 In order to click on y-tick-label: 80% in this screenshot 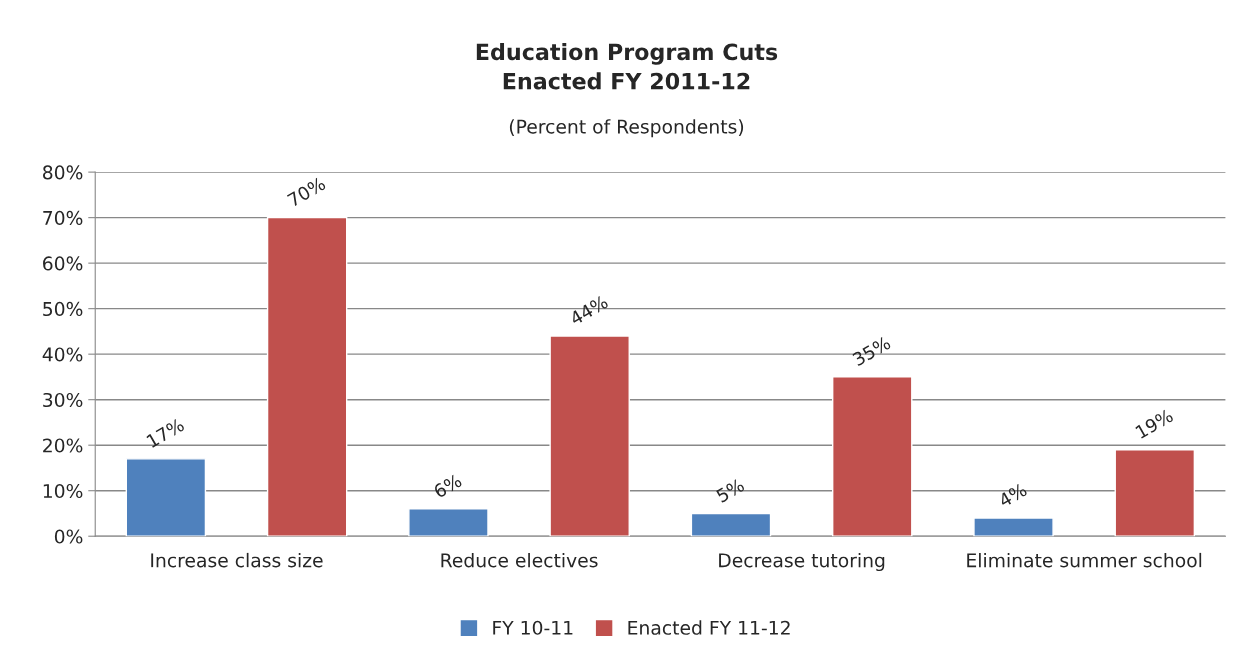, I will do `click(63, 172)`.